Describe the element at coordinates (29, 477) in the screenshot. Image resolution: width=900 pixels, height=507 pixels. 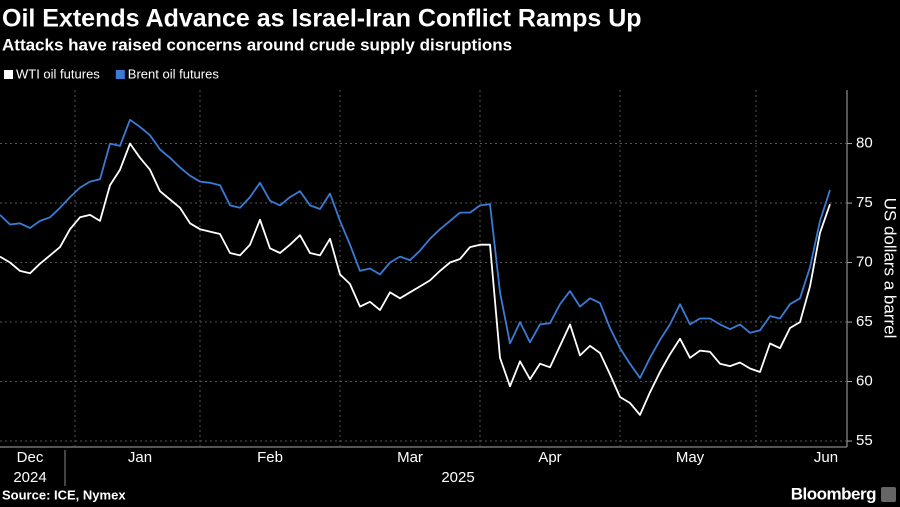
I see `year-label: 2024` at that location.